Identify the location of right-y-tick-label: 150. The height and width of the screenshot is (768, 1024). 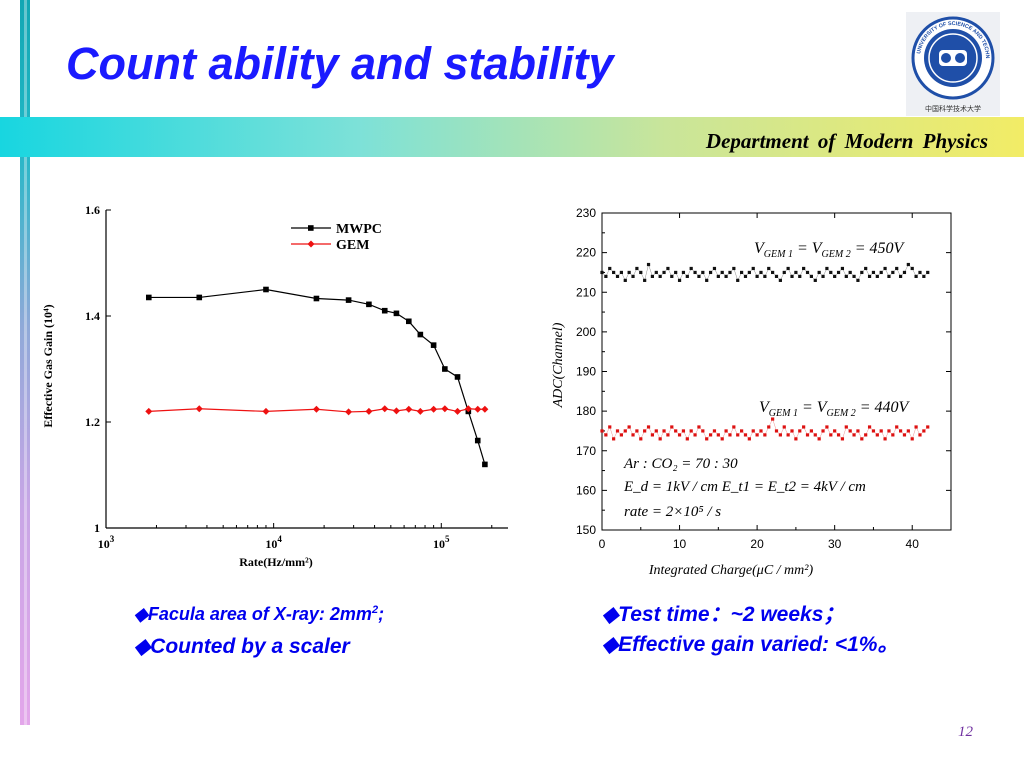
(586, 530).